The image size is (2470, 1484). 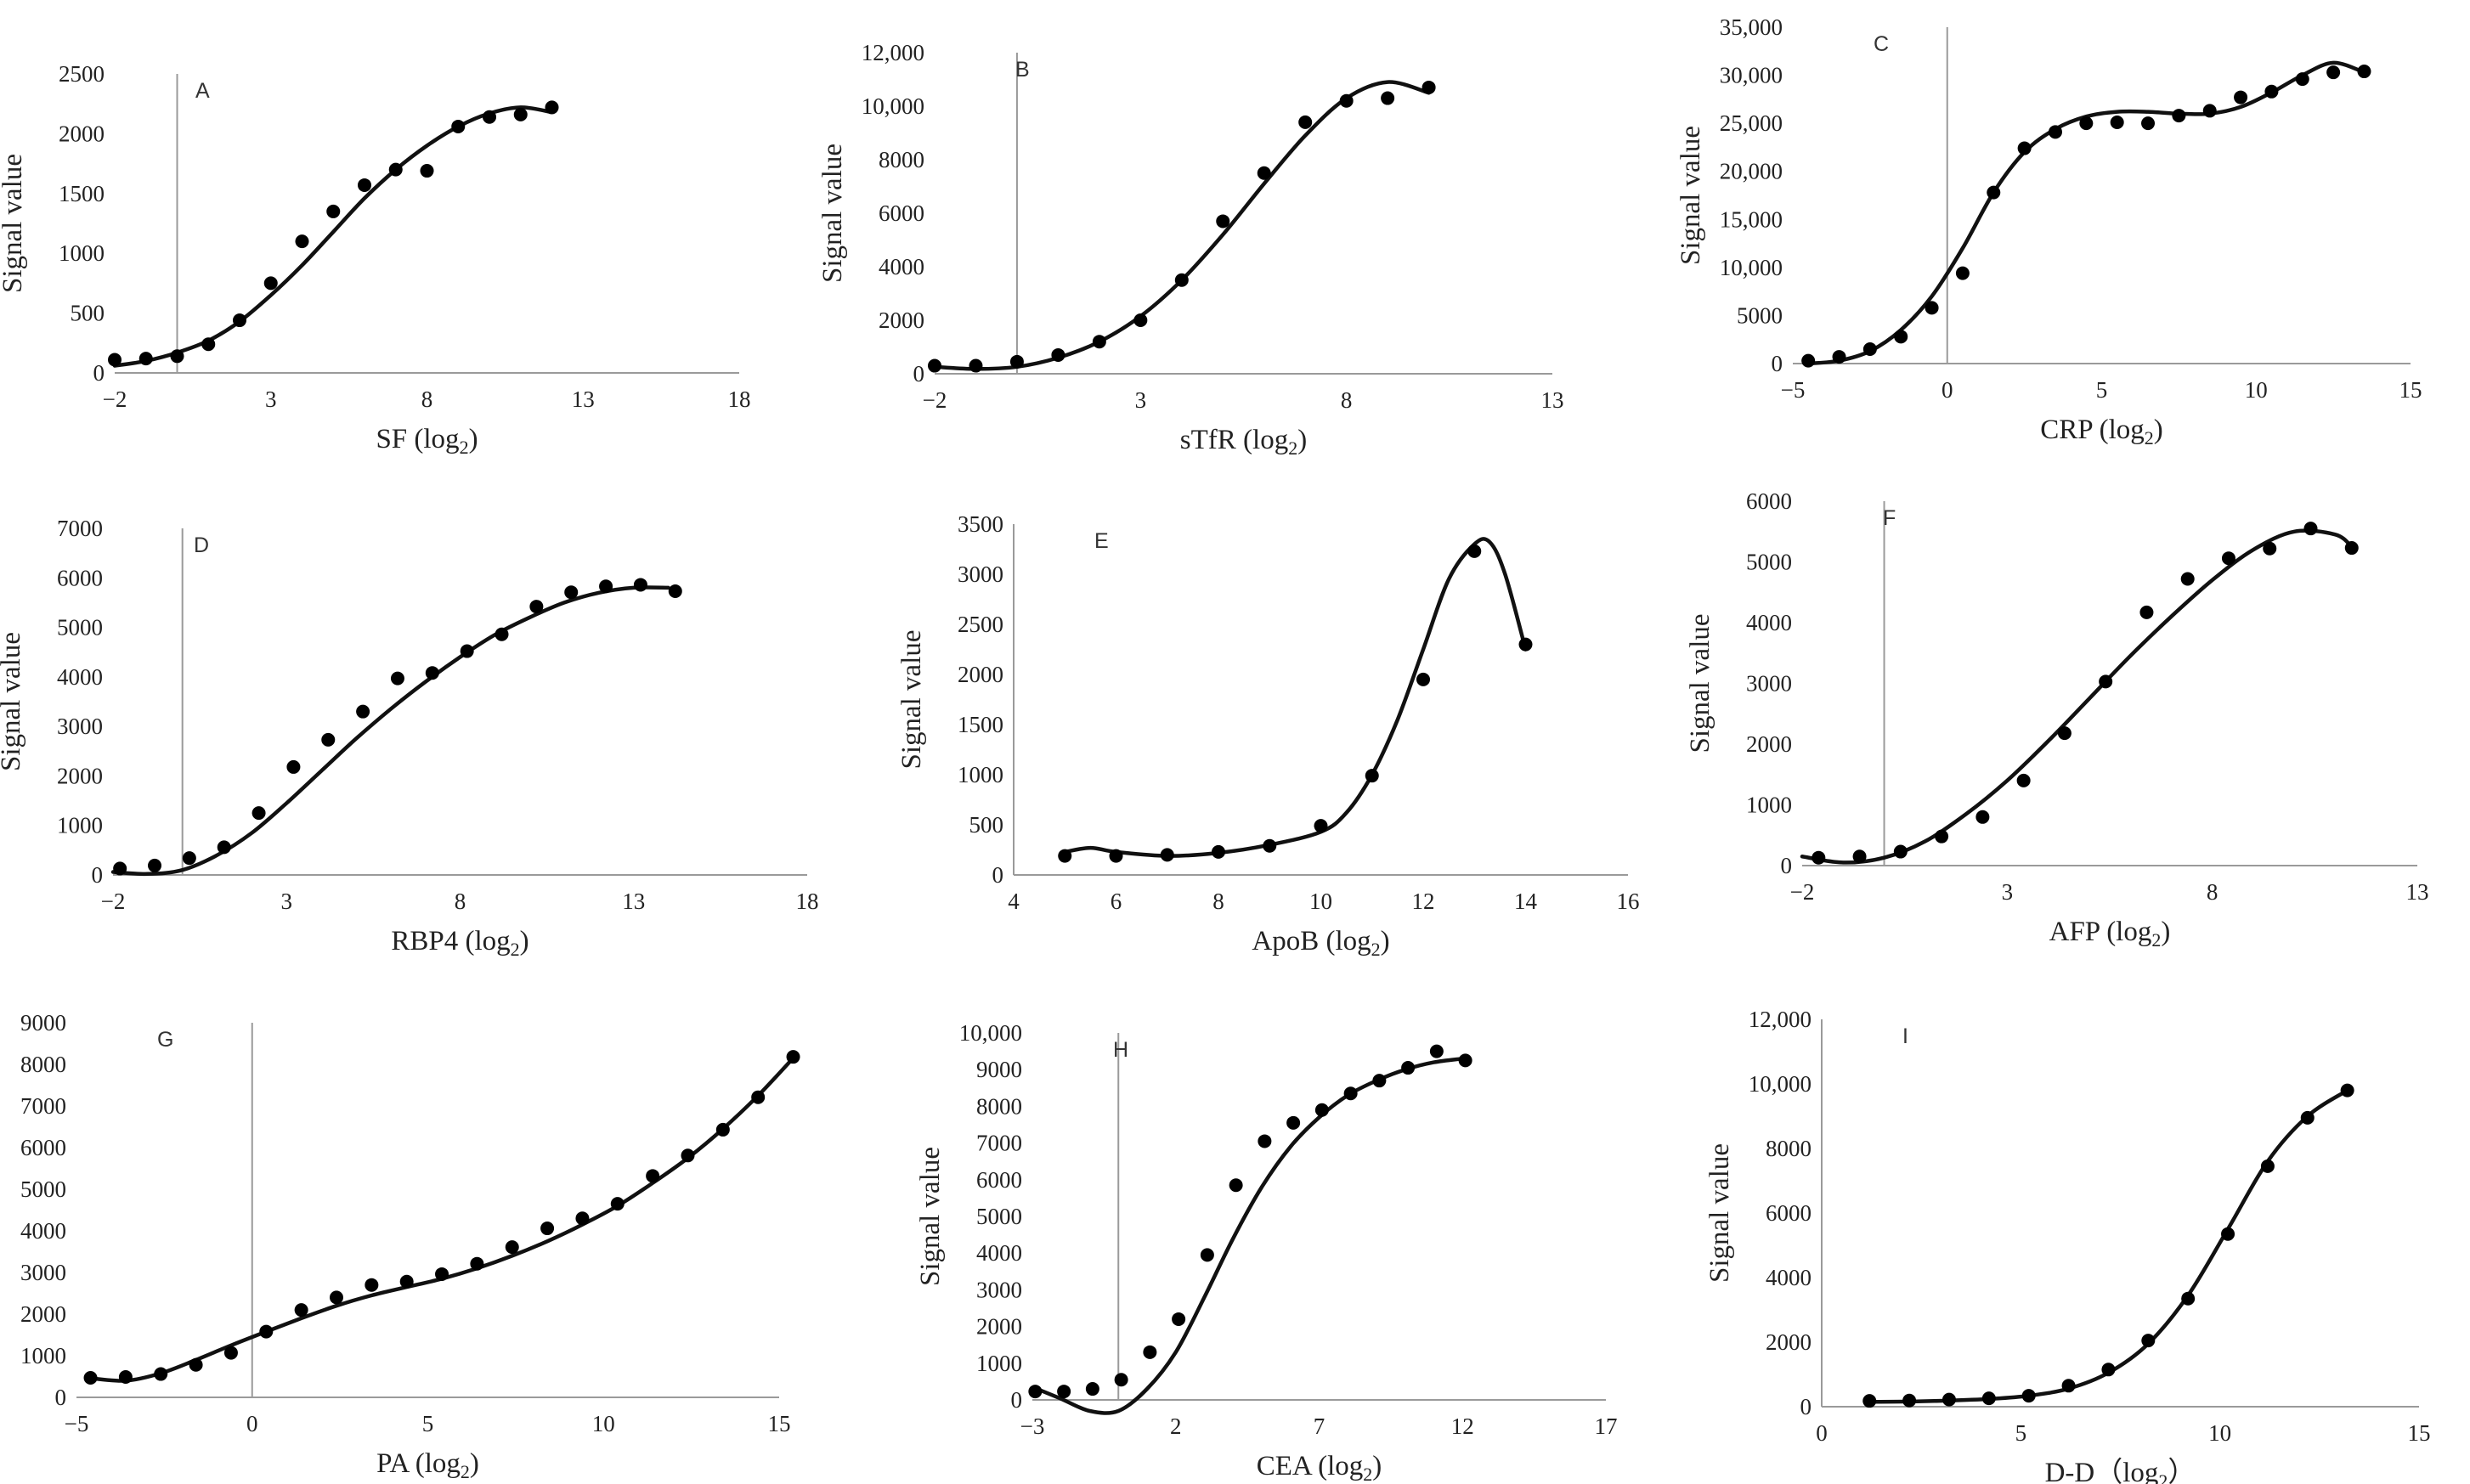 What do you see at coordinates (88, 313) in the screenshot?
I see `y-tick-label: 500` at bounding box center [88, 313].